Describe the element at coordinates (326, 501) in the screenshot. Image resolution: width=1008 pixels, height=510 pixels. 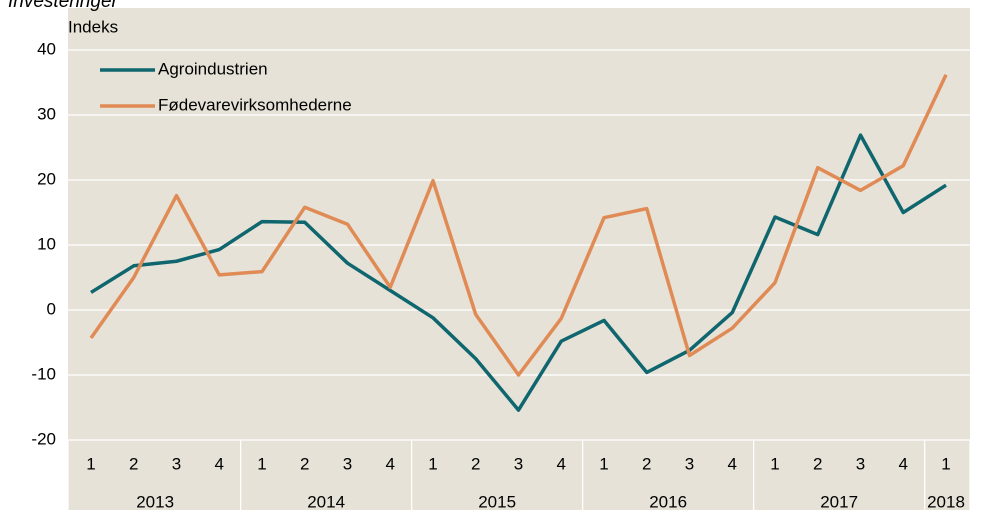
I see `x-group-label: 2014` at that location.